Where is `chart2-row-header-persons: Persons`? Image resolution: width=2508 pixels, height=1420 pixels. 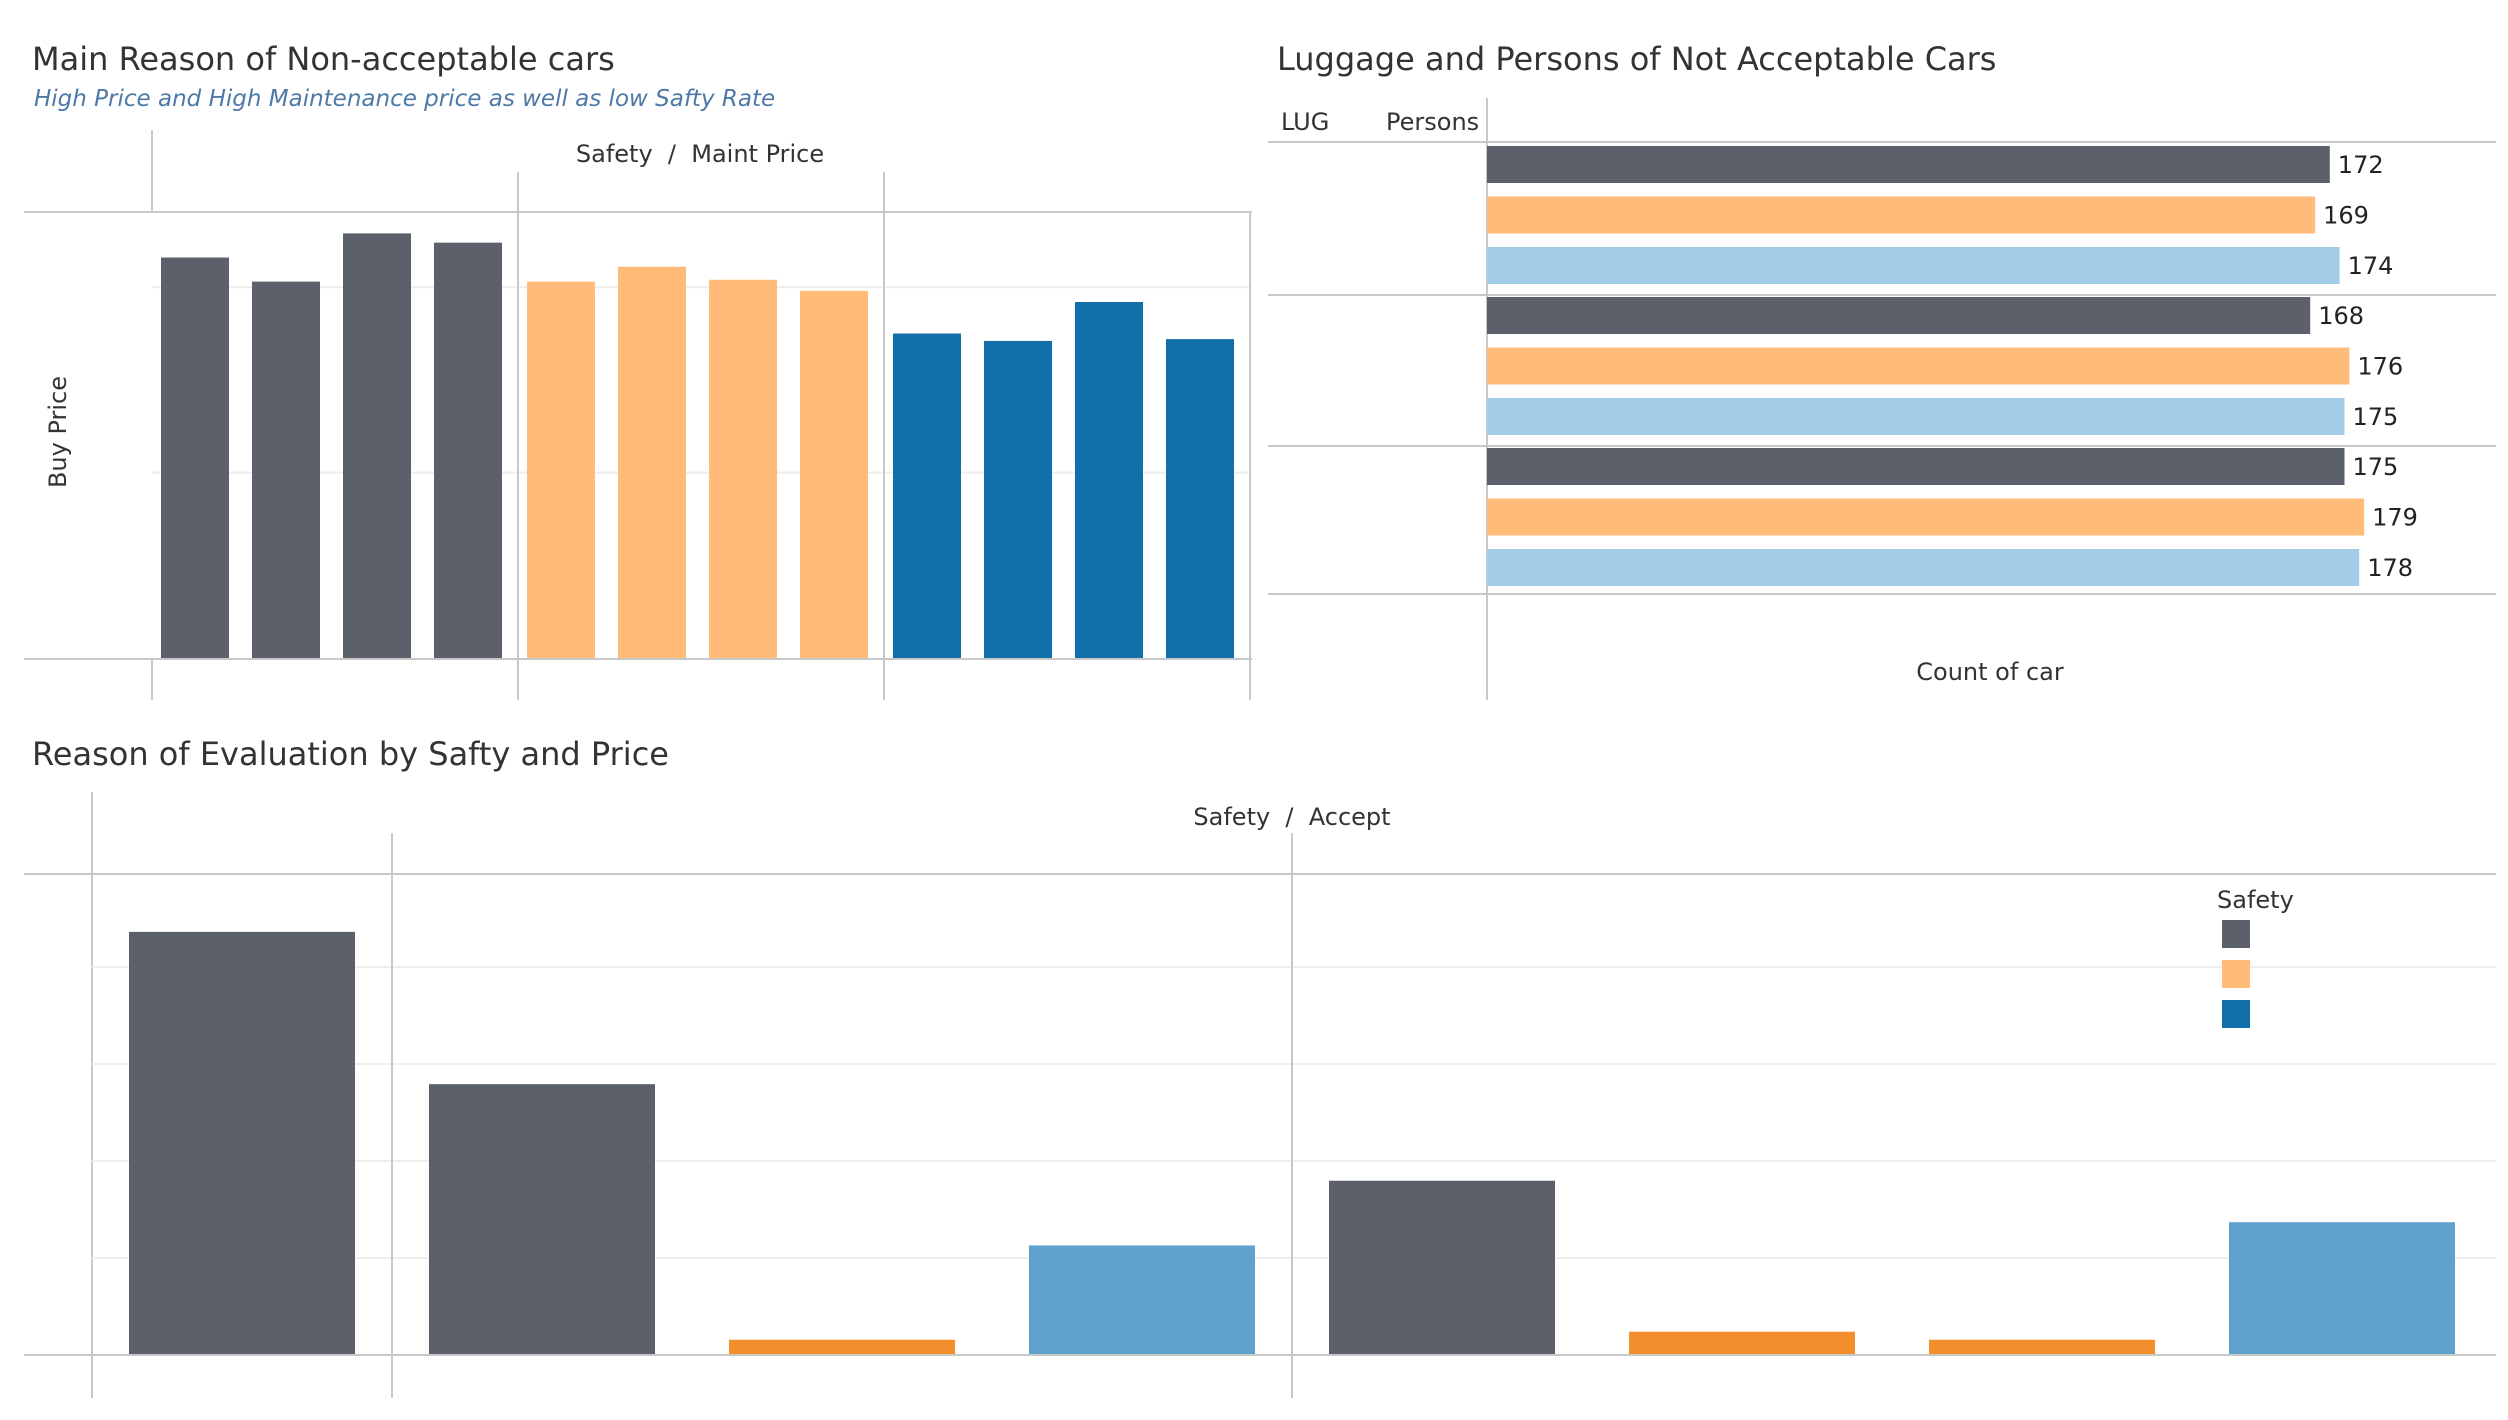 chart2-row-header-persons: Persons is located at coordinates (1432, 122).